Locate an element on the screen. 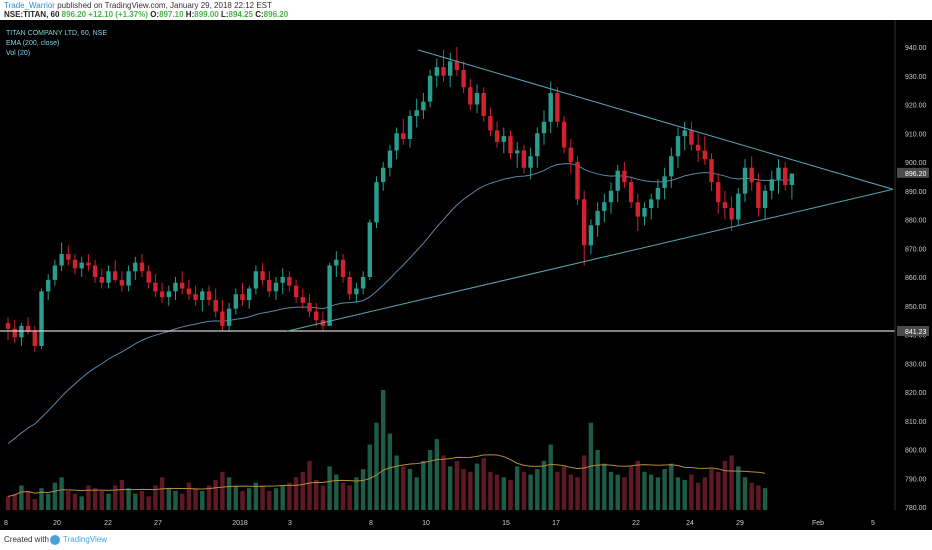 The image size is (932, 550). price-tick-label: 820.00 is located at coordinates (916, 393).